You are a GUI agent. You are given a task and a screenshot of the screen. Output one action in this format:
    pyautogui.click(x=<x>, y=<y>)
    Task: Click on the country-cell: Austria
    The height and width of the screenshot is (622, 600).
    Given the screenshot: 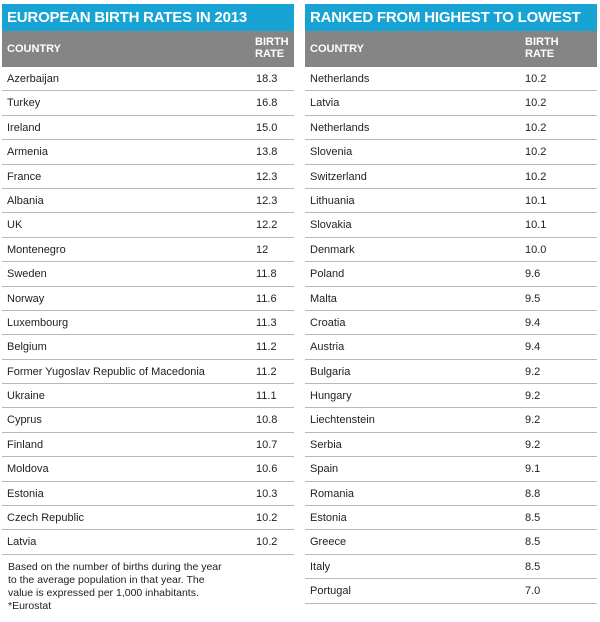 What is the action you would take?
    pyautogui.click(x=327, y=347)
    